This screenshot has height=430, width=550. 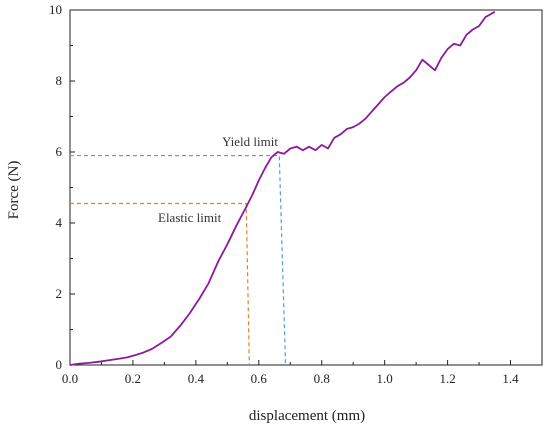 What do you see at coordinates (59, 151) in the screenshot?
I see `y-tick-label: 6` at bounding box center [59, 151].